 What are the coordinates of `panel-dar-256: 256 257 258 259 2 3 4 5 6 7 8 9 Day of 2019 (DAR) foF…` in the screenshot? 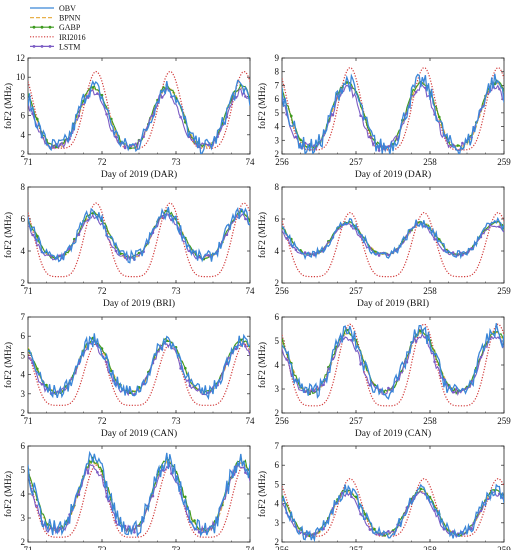 It's located at (384, 116).